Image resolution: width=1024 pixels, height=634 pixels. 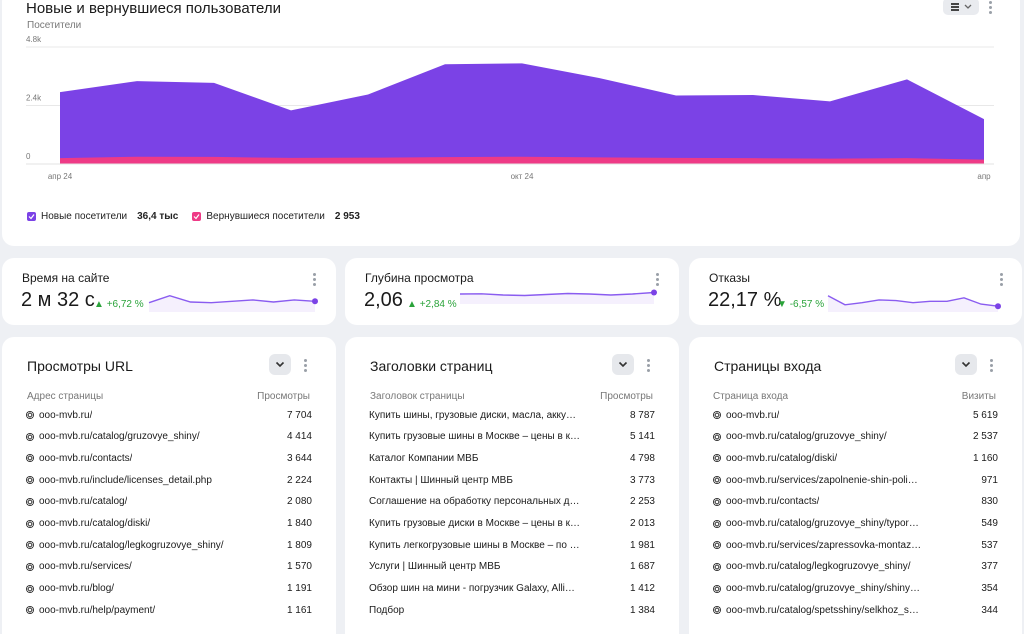 What do you see at coordinates (961, 7) in the screenshot?
I see `chart-type-dropdown` at bounding box center [961, 7].